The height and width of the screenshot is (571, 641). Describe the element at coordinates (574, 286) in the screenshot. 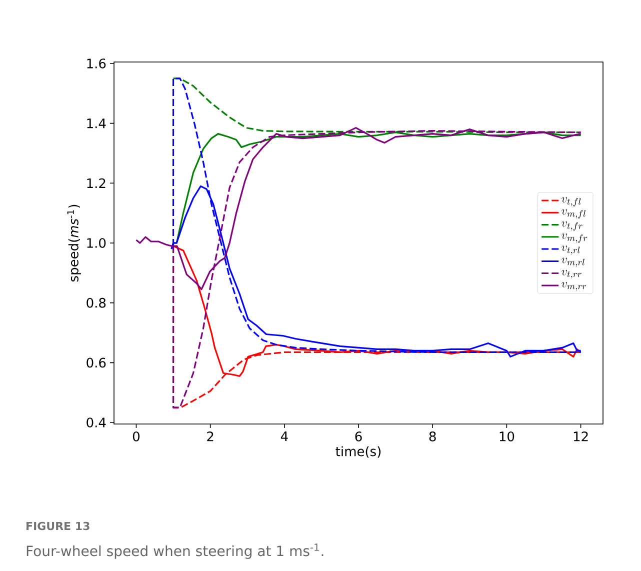

I see `legend-label: $v_{m,rr}$` at that location.